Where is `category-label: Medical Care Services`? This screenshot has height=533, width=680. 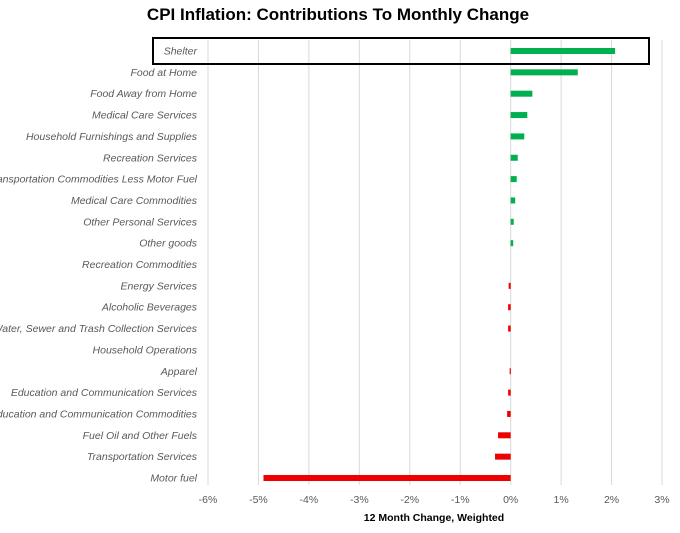 category-label: Medical Care Services is located at coordinates (145, 116).